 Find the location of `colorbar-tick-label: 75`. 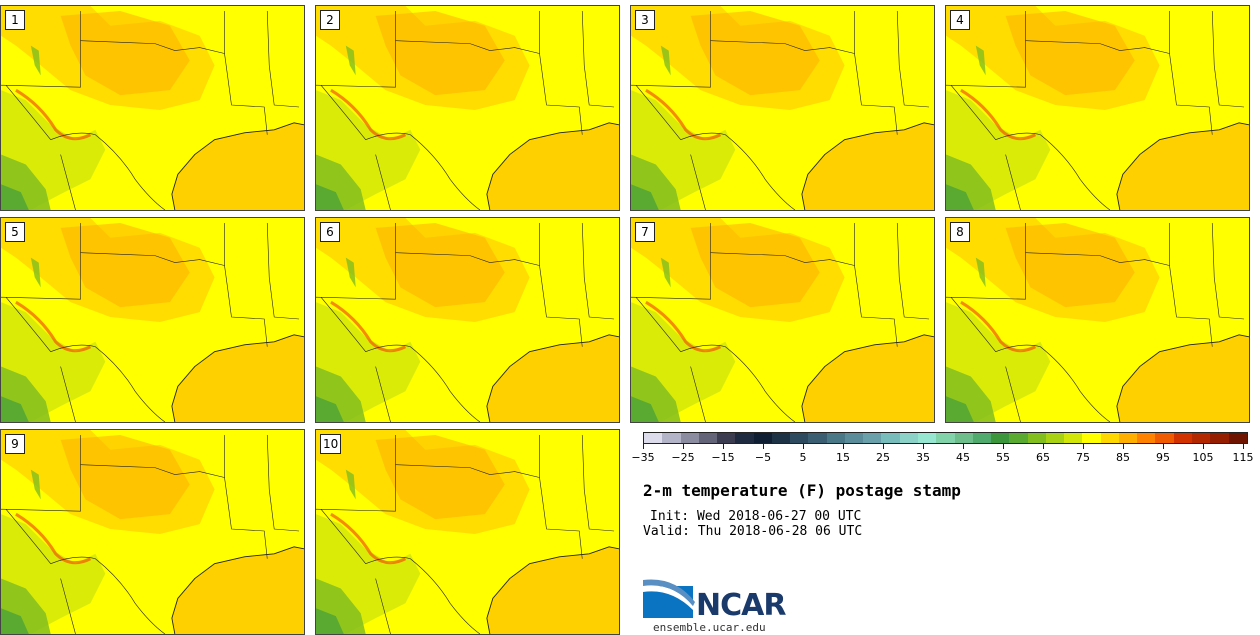

colorbar-tick-label: 75 is located at coordinates (1083, 457).